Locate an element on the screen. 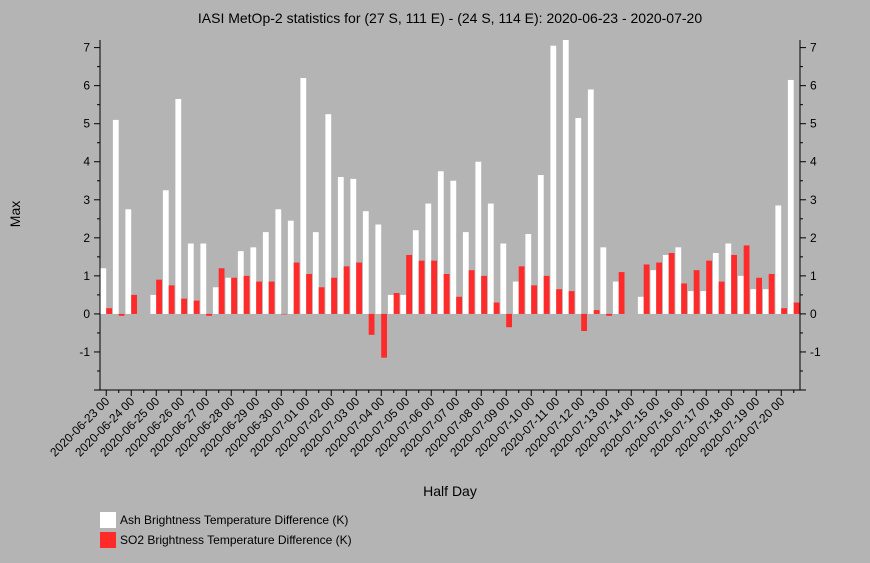  y-tick-label-left: 7 is located at coordinates (86, 48).